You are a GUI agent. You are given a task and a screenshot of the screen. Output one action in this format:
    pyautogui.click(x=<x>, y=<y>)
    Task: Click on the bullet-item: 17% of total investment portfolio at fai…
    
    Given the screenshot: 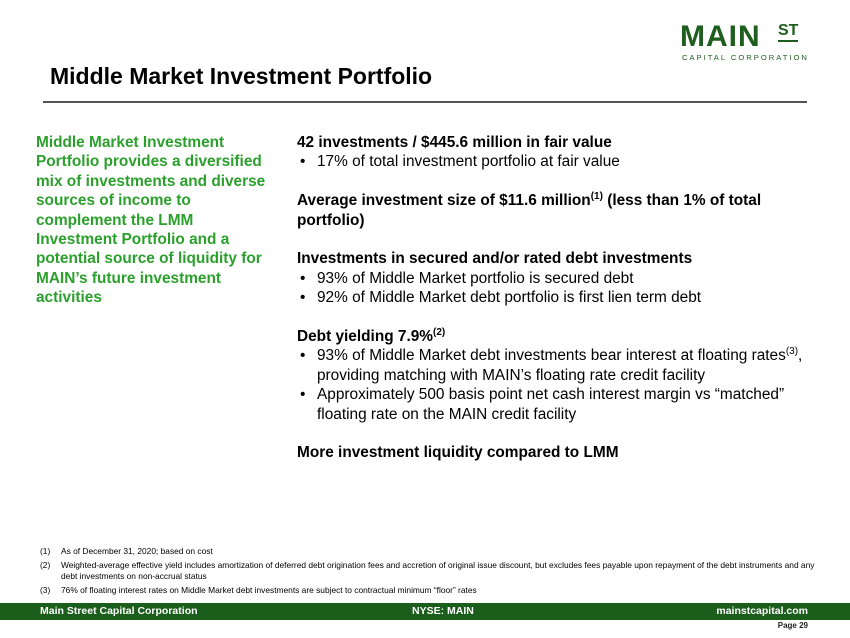 What is the action you would take?
    pyautogui.click(x=552, y=162)
    